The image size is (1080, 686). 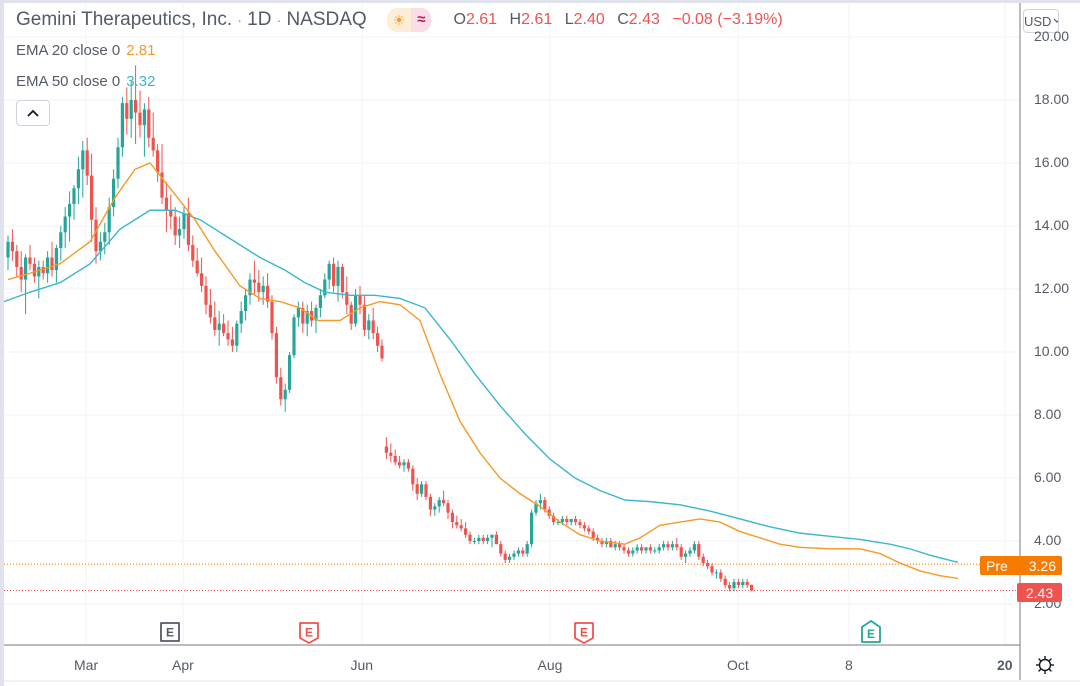 I want to click on time-tick-label: Jun, so click(x=362, y=665).